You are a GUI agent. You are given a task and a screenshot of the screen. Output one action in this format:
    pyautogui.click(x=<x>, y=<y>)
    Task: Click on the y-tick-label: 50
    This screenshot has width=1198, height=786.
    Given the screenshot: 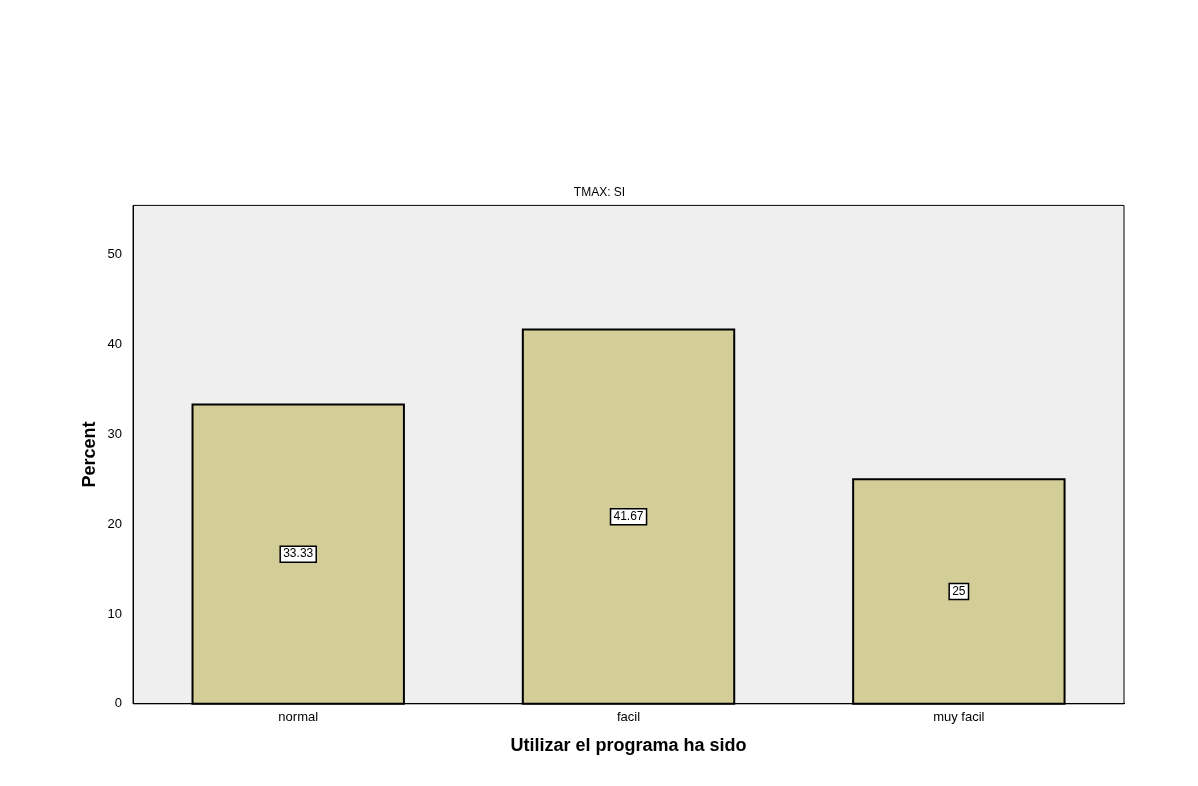 What is the action you would take?
    pyautogui.click(x=115, y=254)
    